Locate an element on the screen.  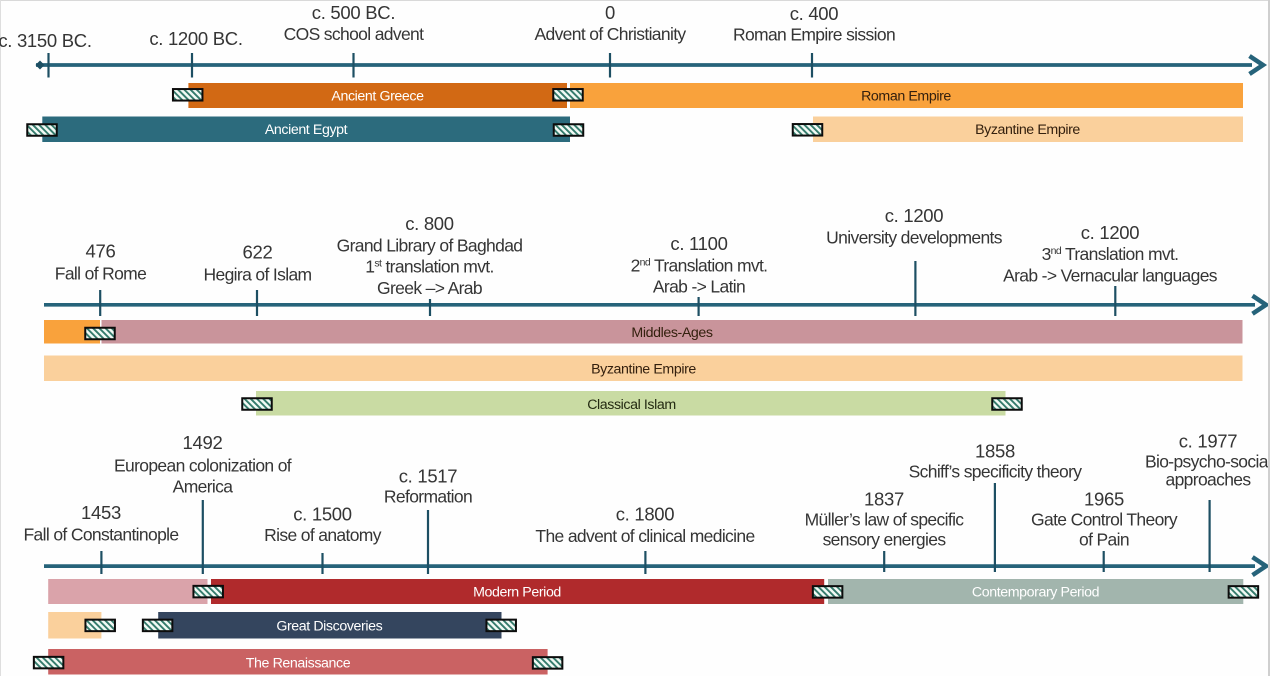
svg-text: 0 is located at coordinates (610, 12).